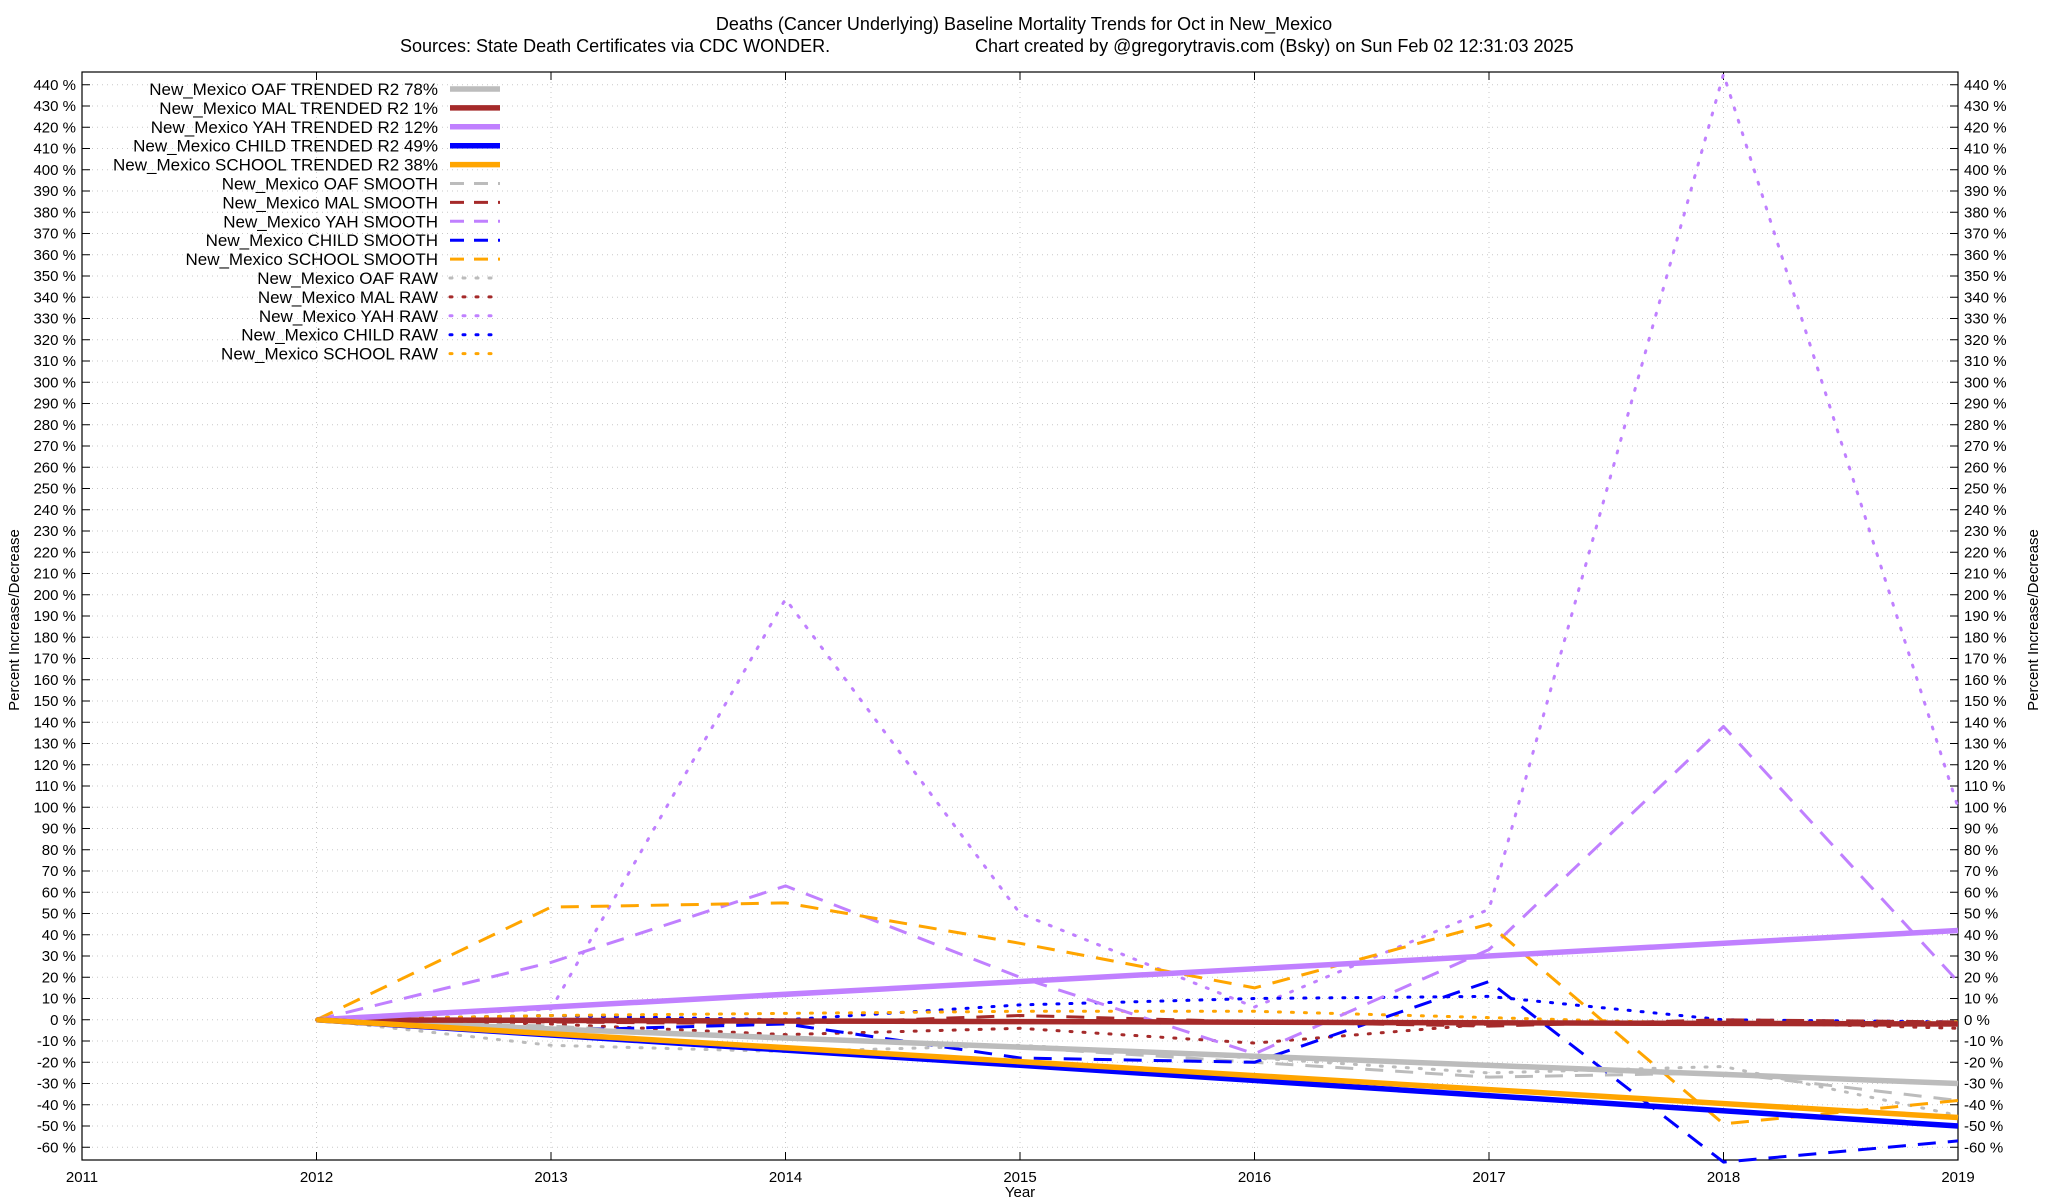  Describe the element at coordinates (1985, 297) in the screenshot. I see `y-tick-label-right: 340 %` at that location.